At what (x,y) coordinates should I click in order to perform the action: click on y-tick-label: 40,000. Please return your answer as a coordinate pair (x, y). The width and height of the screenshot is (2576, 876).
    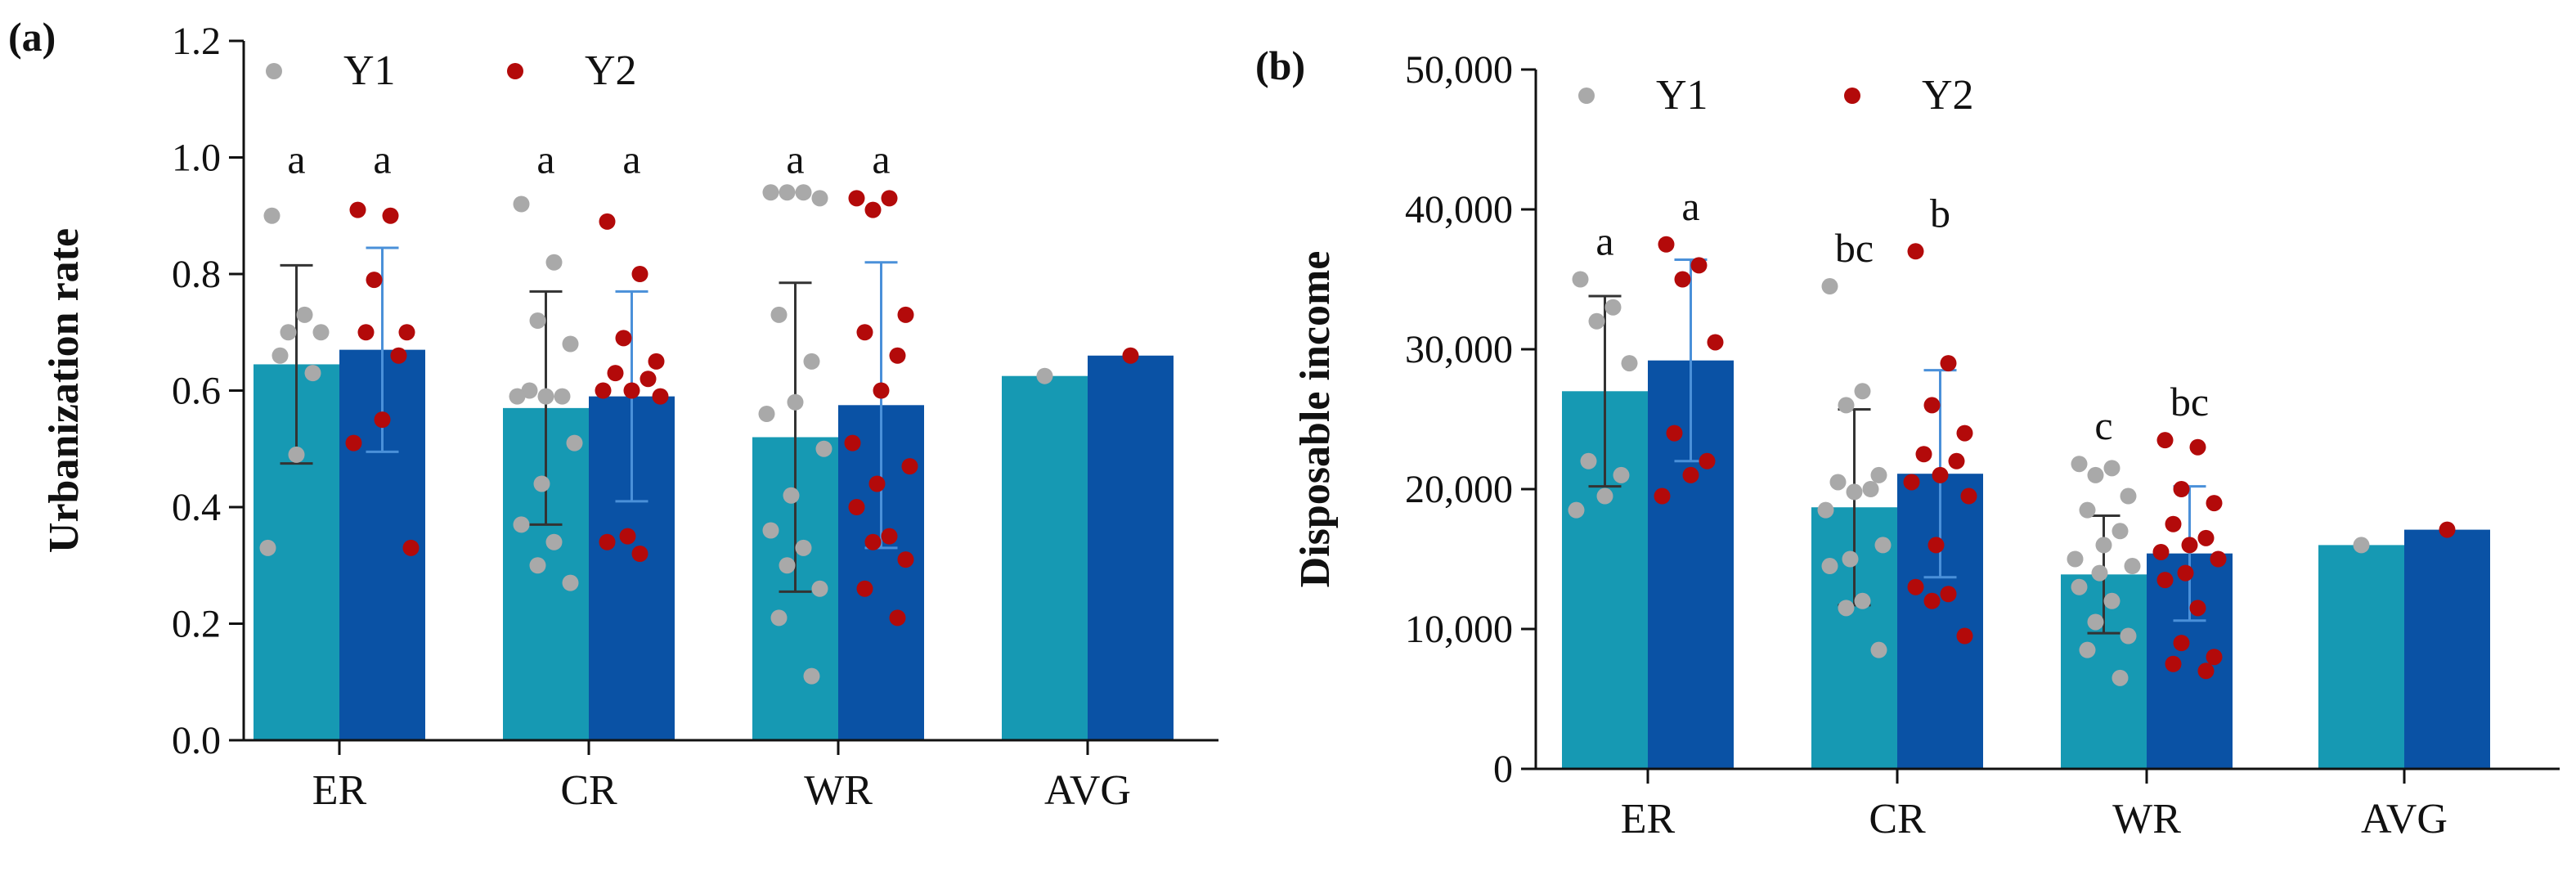
    Looking at the image, I should click on (1459, 209).